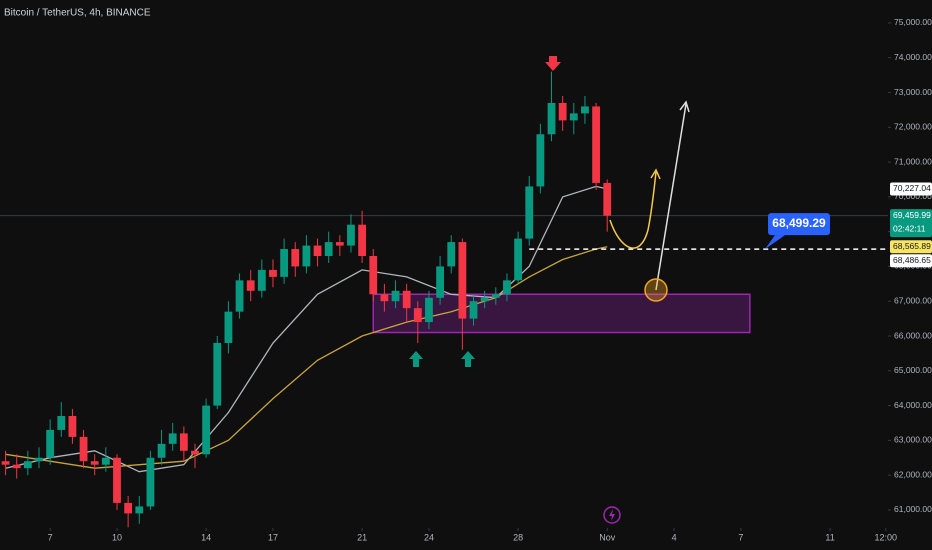 This screenshot has width=932, height=550. I want to click on price-label: 70,227.04, so click(912, 188).